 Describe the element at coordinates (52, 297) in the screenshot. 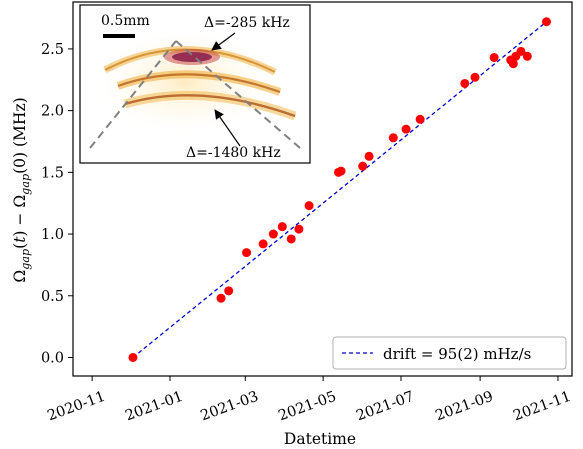

I see `y-tick-label: 0.5` at that location.